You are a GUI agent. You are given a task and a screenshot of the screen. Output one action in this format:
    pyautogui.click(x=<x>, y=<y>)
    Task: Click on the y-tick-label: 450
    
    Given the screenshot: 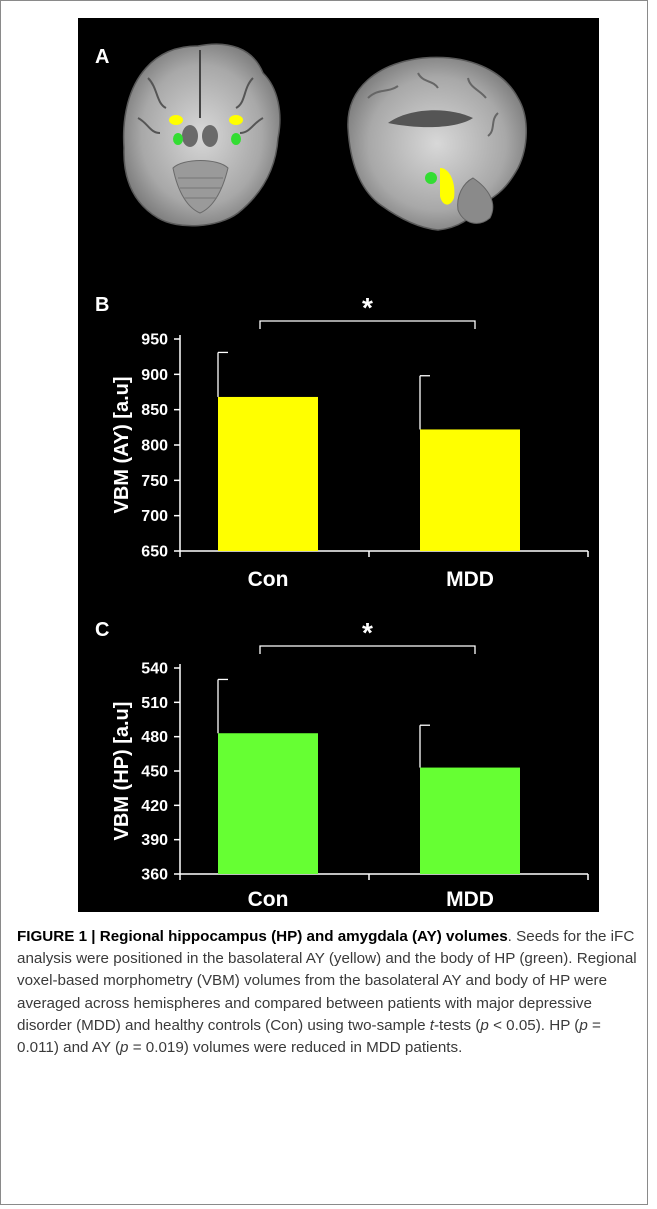 What is the action you would take?
    pyautogui.click(x=154, y=772)
    